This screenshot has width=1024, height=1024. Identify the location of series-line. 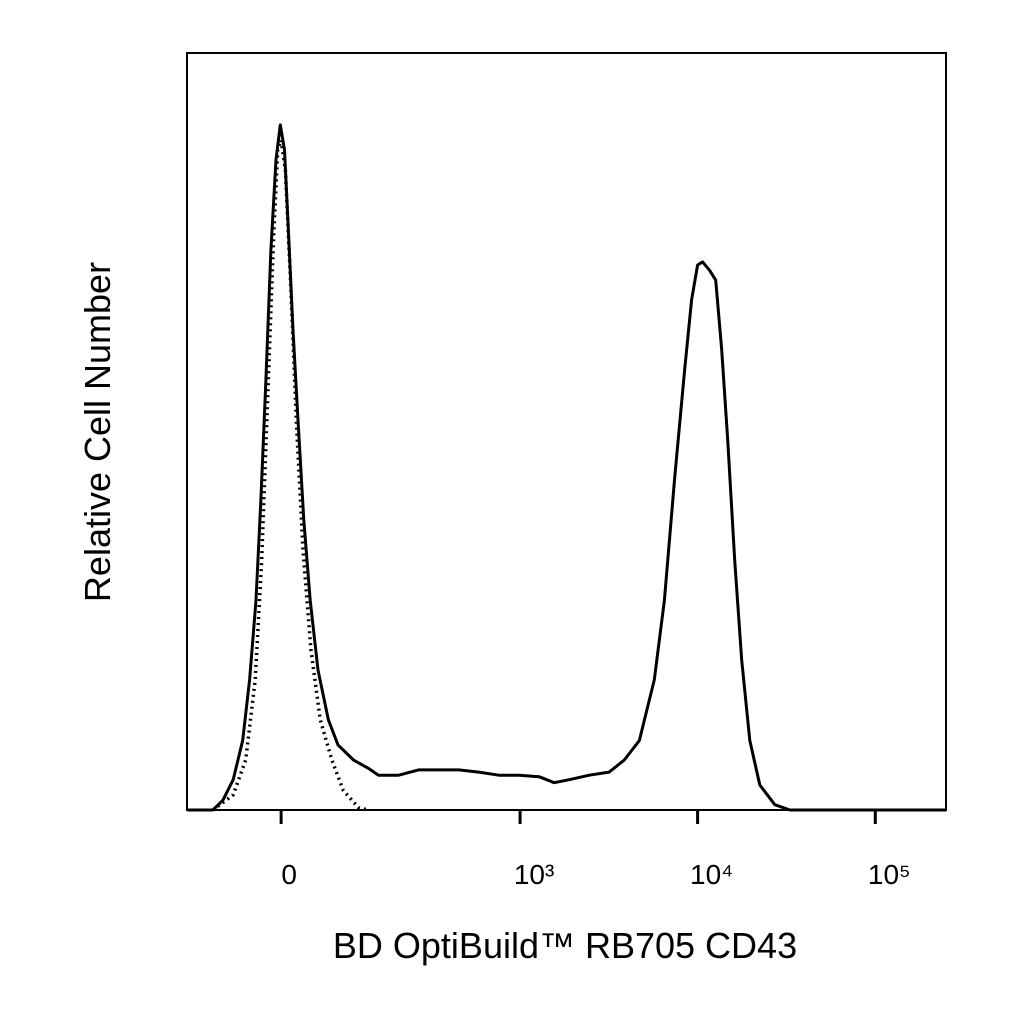
(290, 475).